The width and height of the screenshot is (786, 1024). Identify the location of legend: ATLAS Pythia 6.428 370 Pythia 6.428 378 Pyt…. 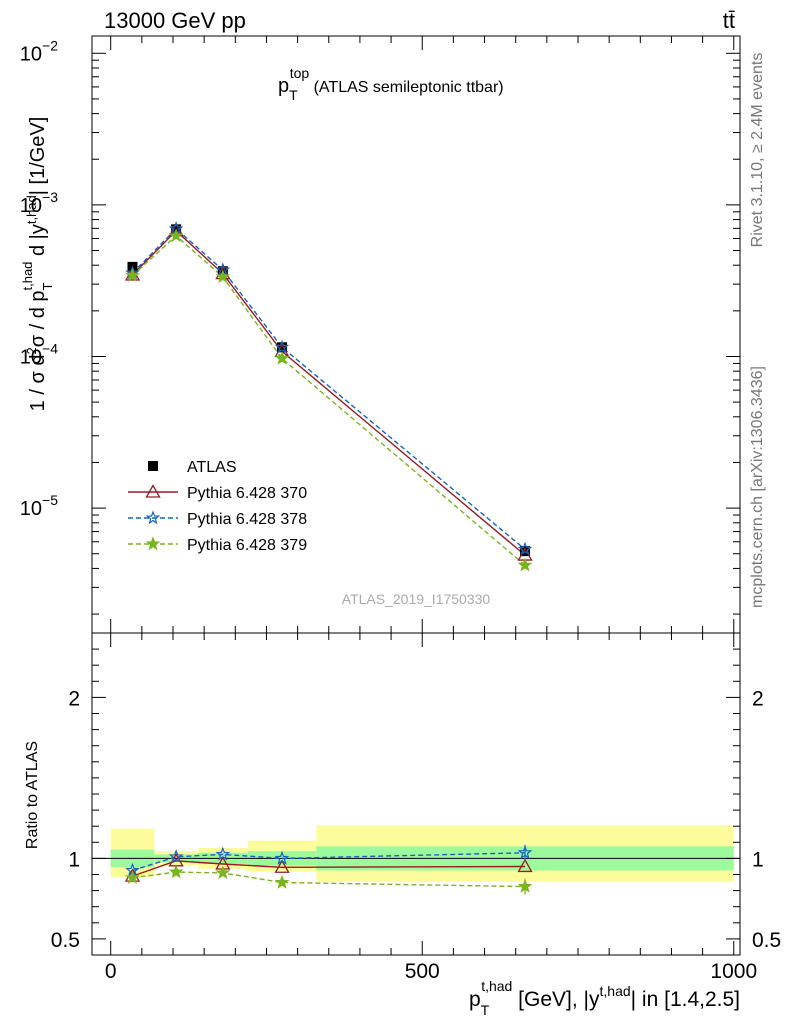
(217, 506).